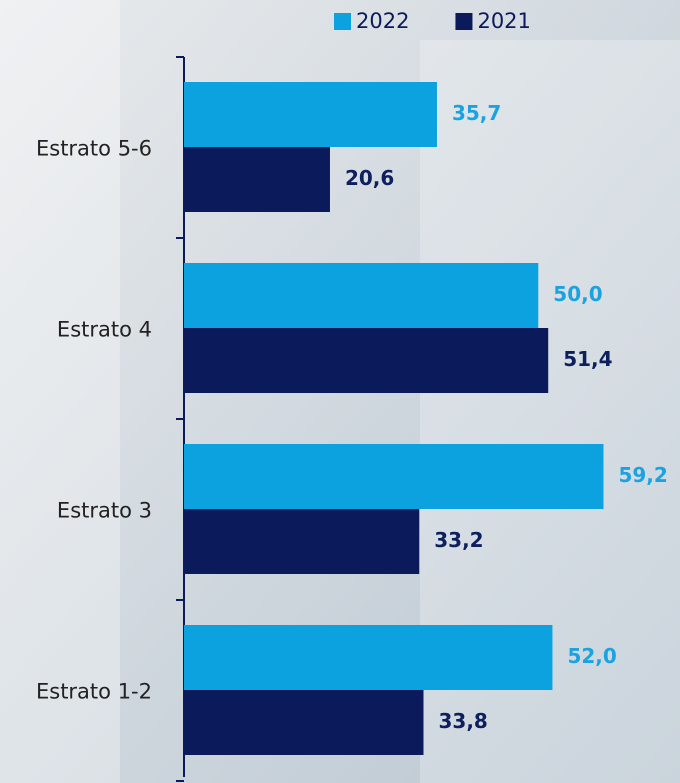 The width and height of the screenshot is (680, 783). I want to click on y-tick-label: Estrato 1-2, so click(94, 692).